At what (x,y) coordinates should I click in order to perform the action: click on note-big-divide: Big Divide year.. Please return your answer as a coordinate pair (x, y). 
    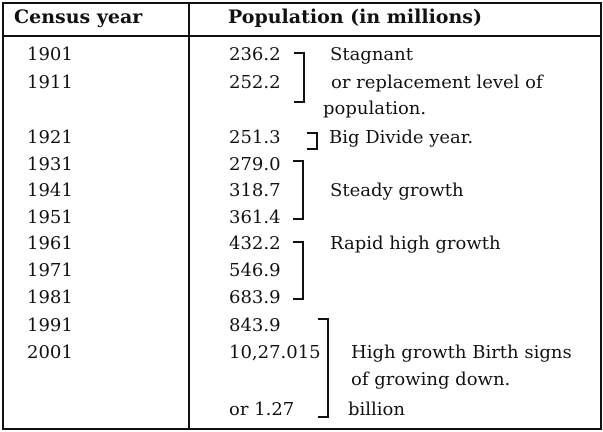
    Looking at the image, I should click on (401, 137).